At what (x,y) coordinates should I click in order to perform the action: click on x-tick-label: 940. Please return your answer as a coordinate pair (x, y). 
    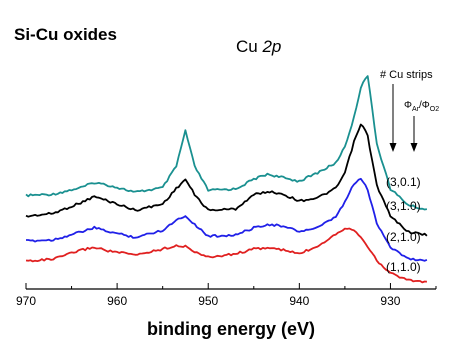
    Looking at the image, I should click on (299, 301).